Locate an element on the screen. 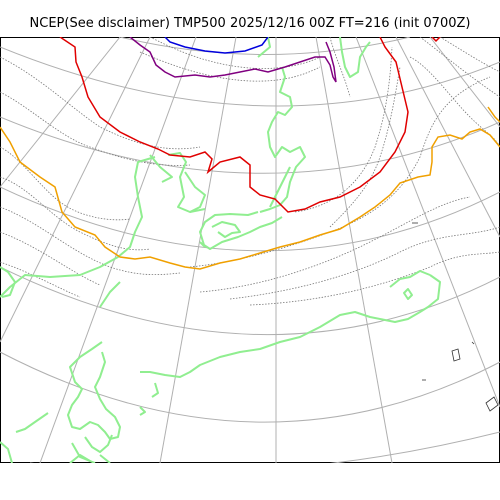 This screenshot has height=500, width=500. small-islands is located at coordinates (455, 317).